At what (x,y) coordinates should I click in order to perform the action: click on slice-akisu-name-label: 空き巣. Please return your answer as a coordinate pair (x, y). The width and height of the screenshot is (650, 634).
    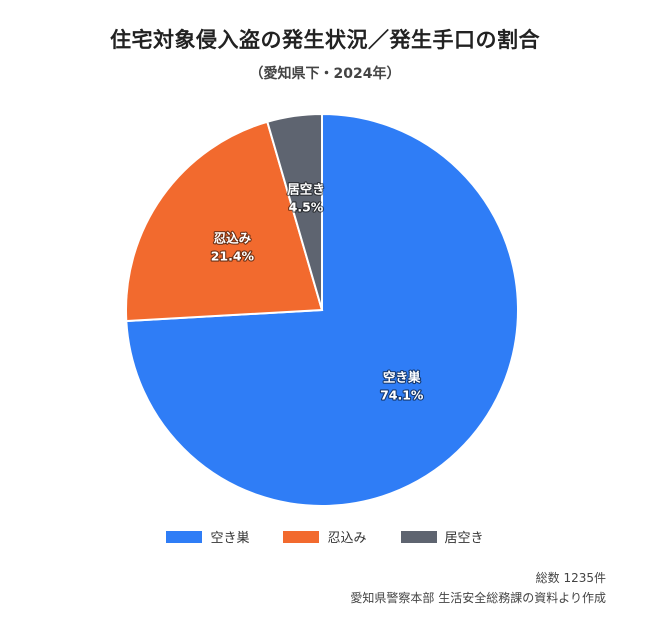
    Looking at the image, I should click on (402, 376).